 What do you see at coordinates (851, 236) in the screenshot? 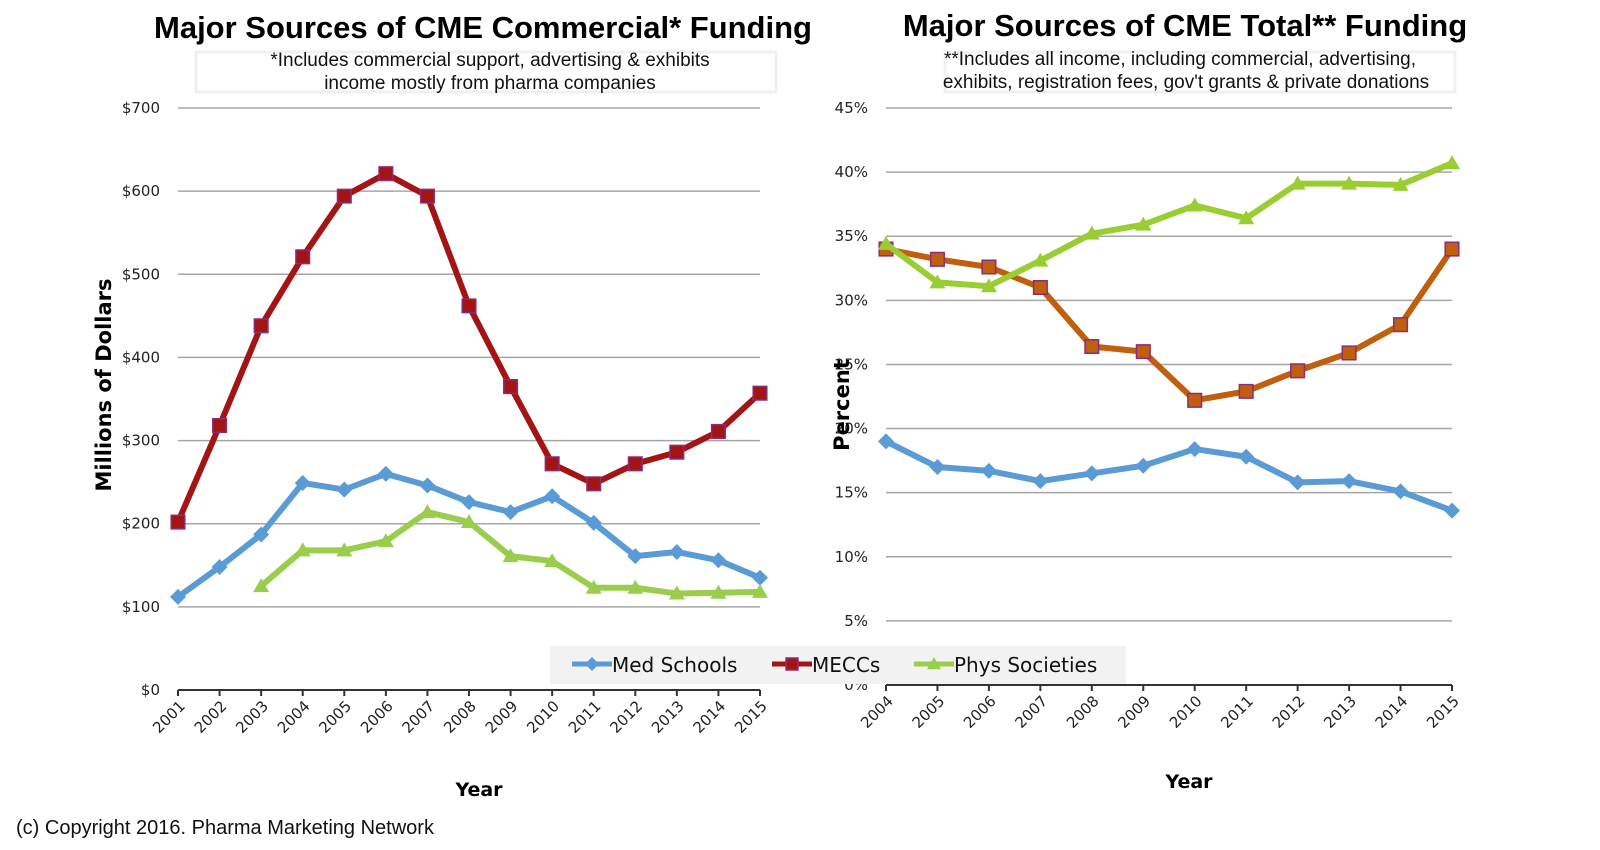
I see `y-tick-label: 35%` at bounding box center [851, 236].